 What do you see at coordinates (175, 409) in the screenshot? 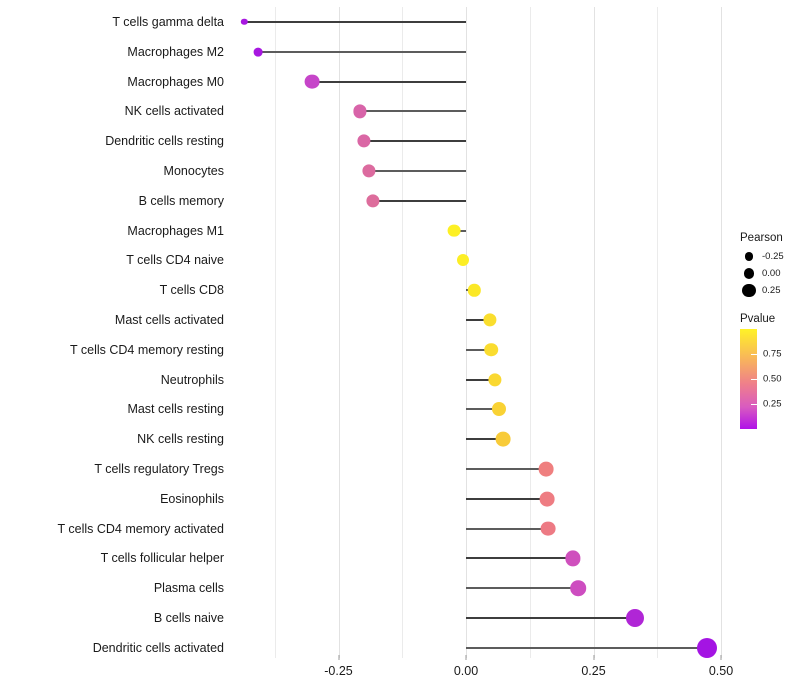
I see `y-axis-tick-label: Mast cells resting` at bounding box center [175, 409].